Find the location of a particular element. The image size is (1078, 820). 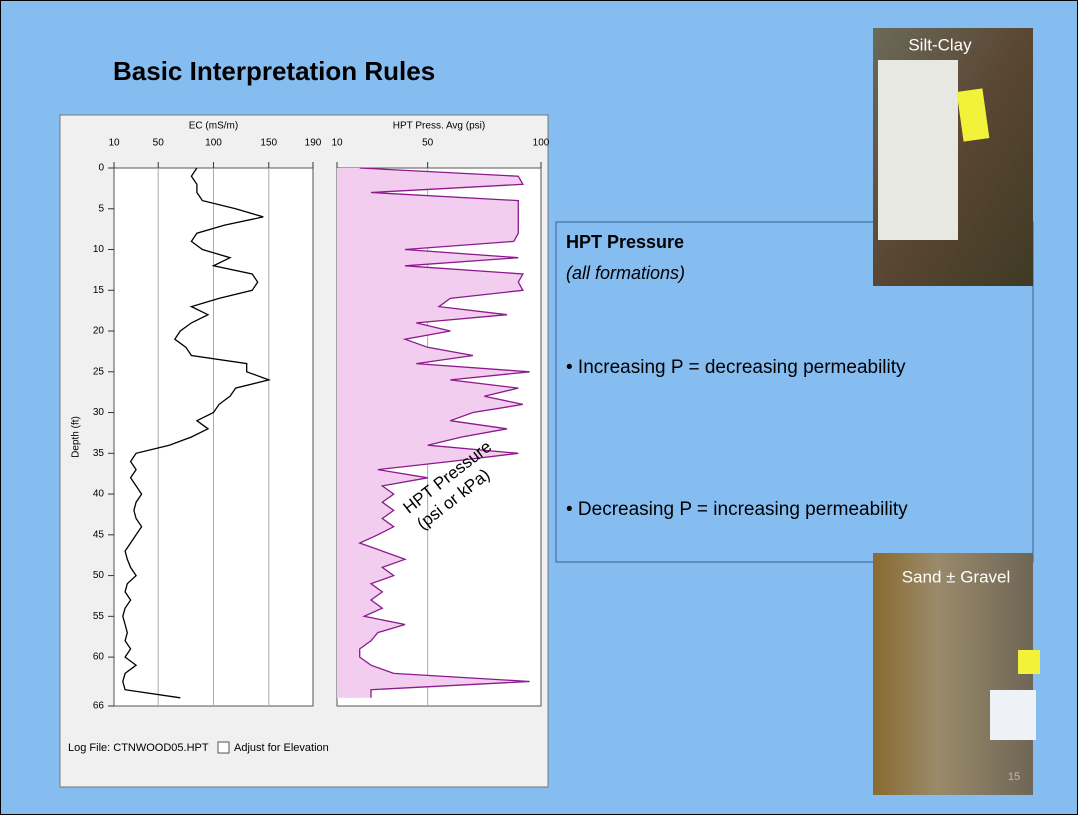

photo-label: Silt-Clay is located at coordinates (940, 44).